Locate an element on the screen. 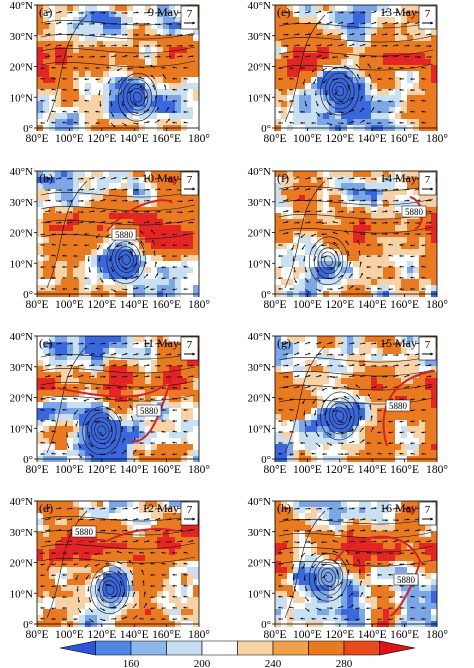  colorbar: 160 200 240 280 is located at coordinates (237, 654).